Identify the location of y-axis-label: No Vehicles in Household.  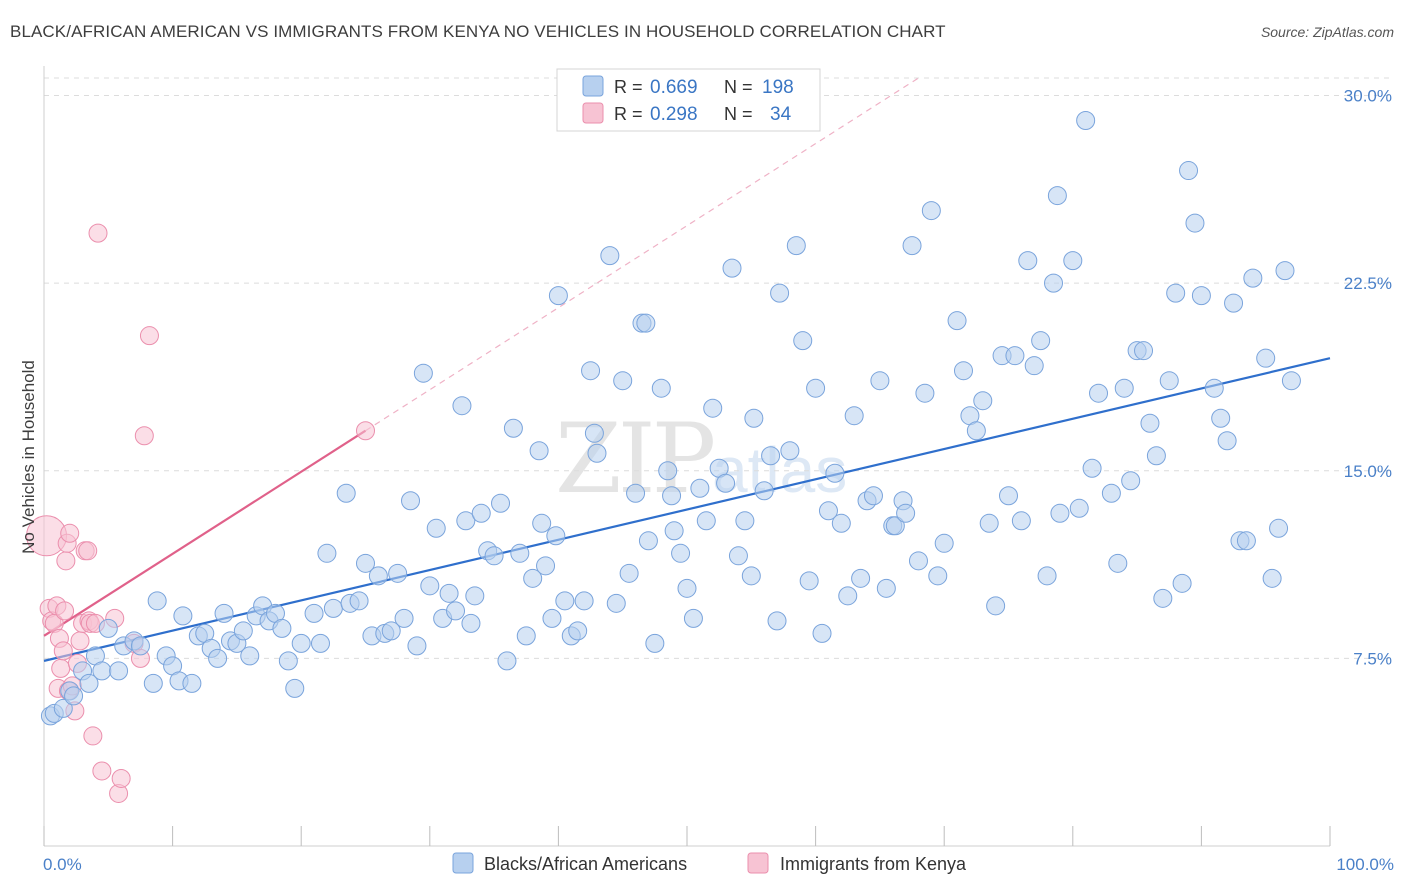
(28, 457).